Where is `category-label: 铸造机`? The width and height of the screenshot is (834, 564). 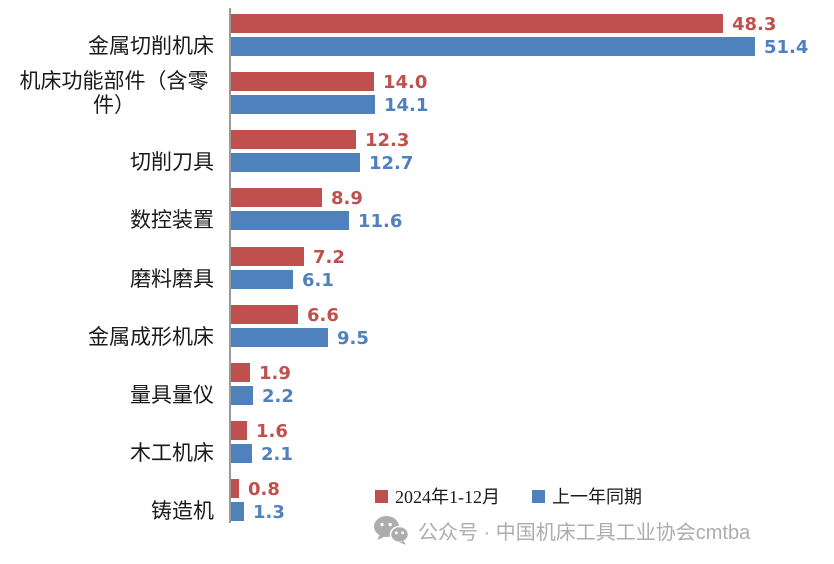 category-label: 铸造机 is located at coordinates (182, 511).